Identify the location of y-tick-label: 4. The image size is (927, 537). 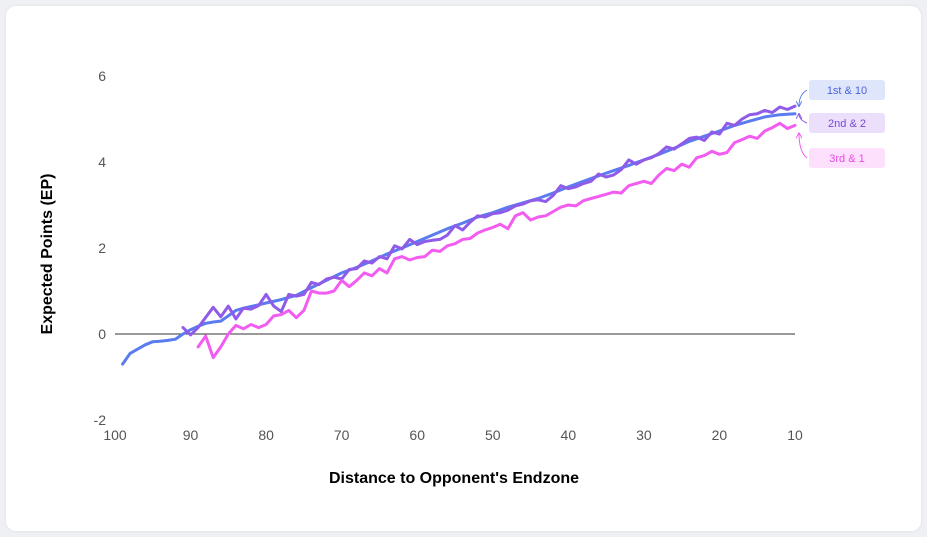
(102, 162).